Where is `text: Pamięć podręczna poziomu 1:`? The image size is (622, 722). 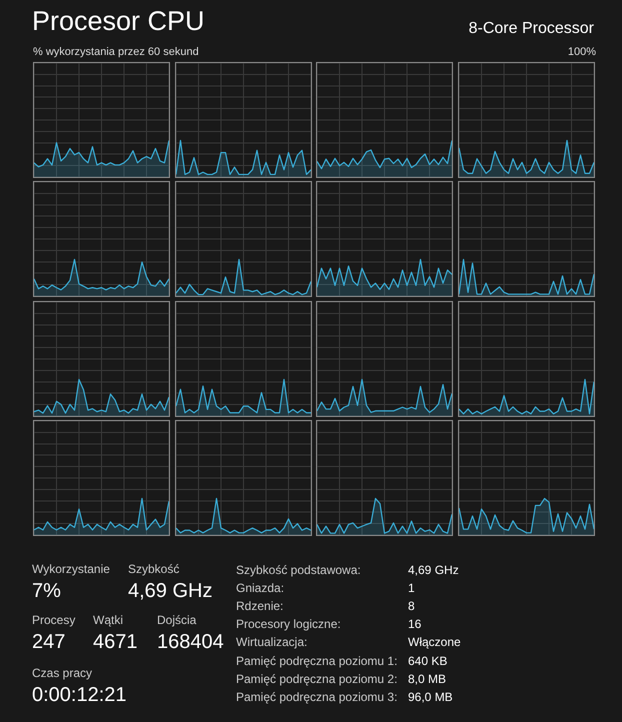 text: Pamięć podręczna poziomu 1: is located at coordinates (317, 661).